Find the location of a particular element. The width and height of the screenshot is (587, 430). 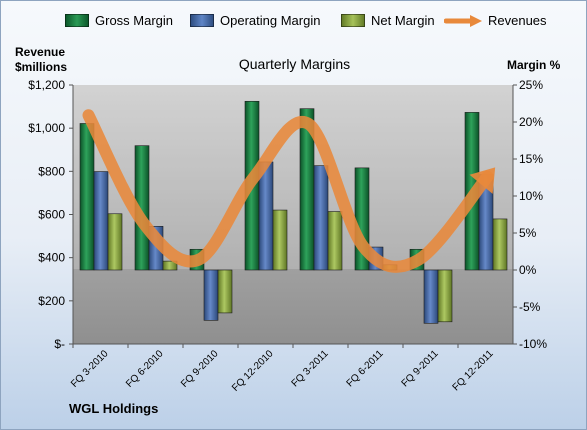

right-tick-label: 25% is located at coordinates (531, 85).